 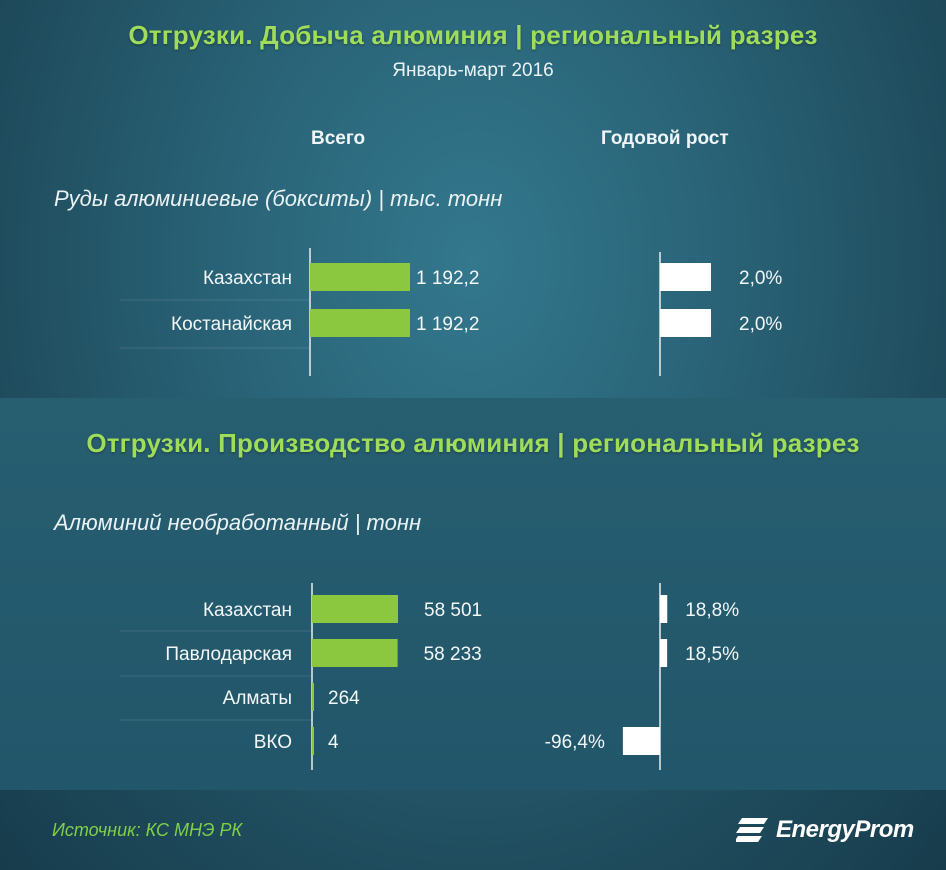 What do you see at coordinates (344, 698) in the screenshot?
I see `total-value-label: 264` at bounding box center [344, 698].